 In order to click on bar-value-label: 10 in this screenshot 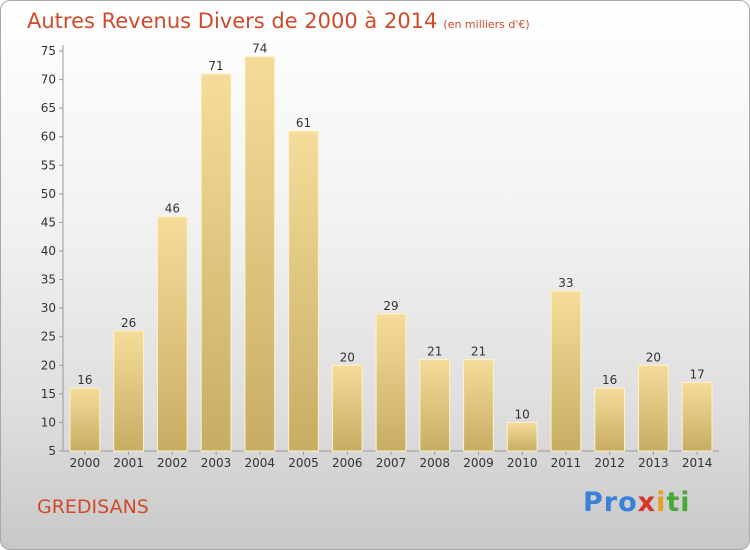, I will do `click(522, 414)`.